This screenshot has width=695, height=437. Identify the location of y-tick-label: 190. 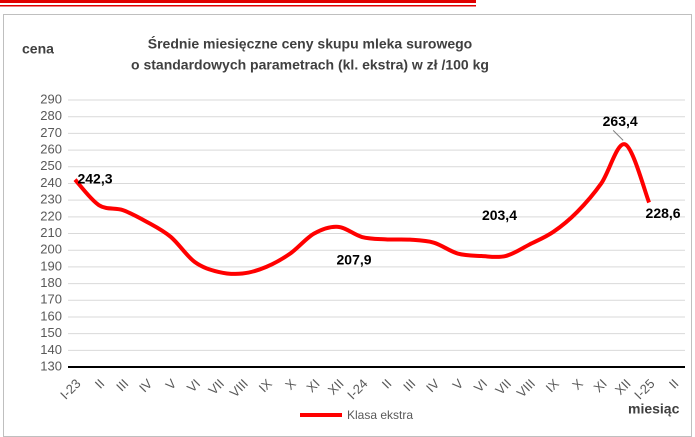
(51, 265).